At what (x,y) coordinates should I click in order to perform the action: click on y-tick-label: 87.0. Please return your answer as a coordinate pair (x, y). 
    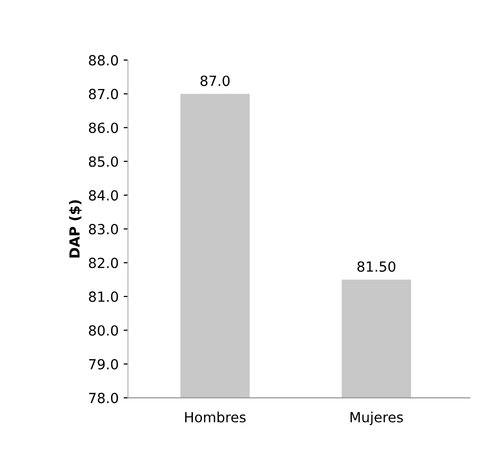
    Looking at the image, I should click on (103, 94).